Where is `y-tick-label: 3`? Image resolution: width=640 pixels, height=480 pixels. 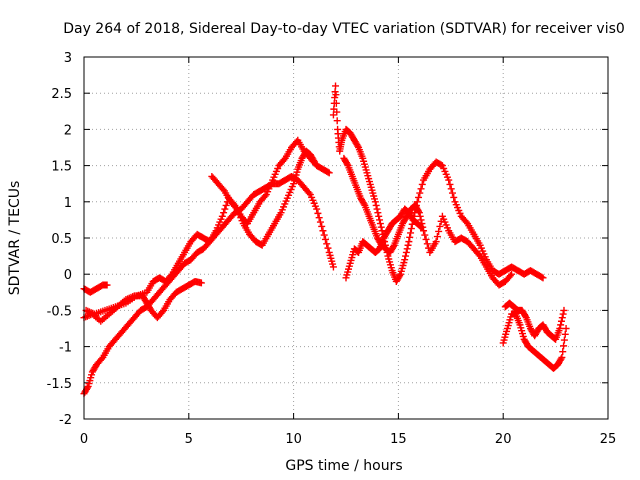 y-tick-label: 3 is located at coordinates (68, 58).